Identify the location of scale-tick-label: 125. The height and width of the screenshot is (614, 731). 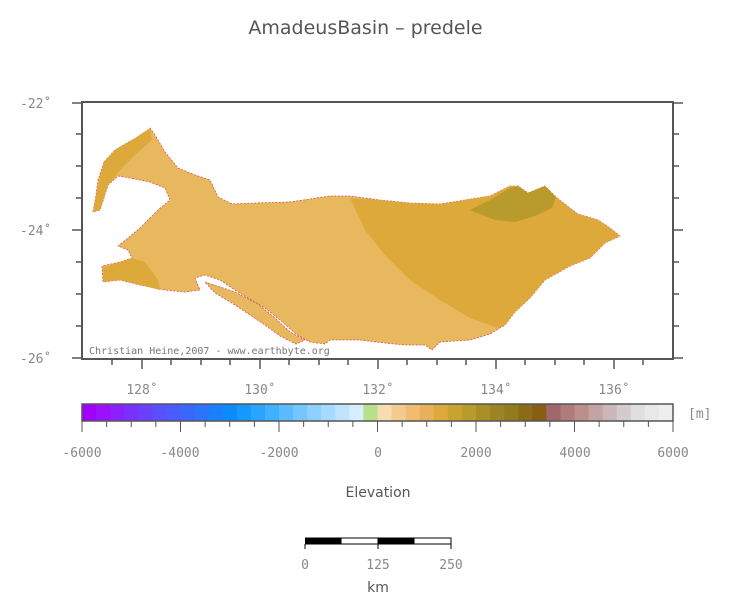
(377, 565).